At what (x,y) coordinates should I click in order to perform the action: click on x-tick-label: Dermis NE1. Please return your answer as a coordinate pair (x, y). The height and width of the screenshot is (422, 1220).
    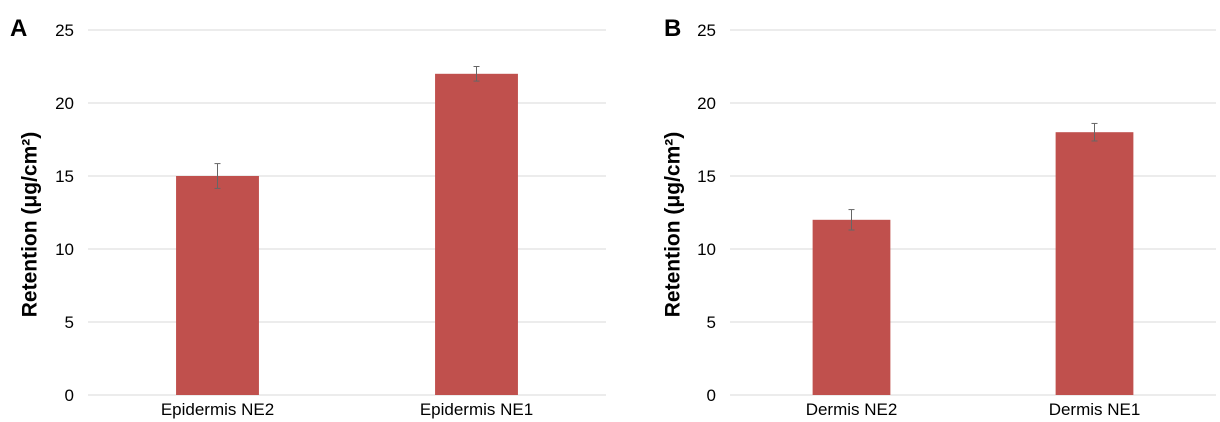
    Looking at the image, I should click on (1095, 409).